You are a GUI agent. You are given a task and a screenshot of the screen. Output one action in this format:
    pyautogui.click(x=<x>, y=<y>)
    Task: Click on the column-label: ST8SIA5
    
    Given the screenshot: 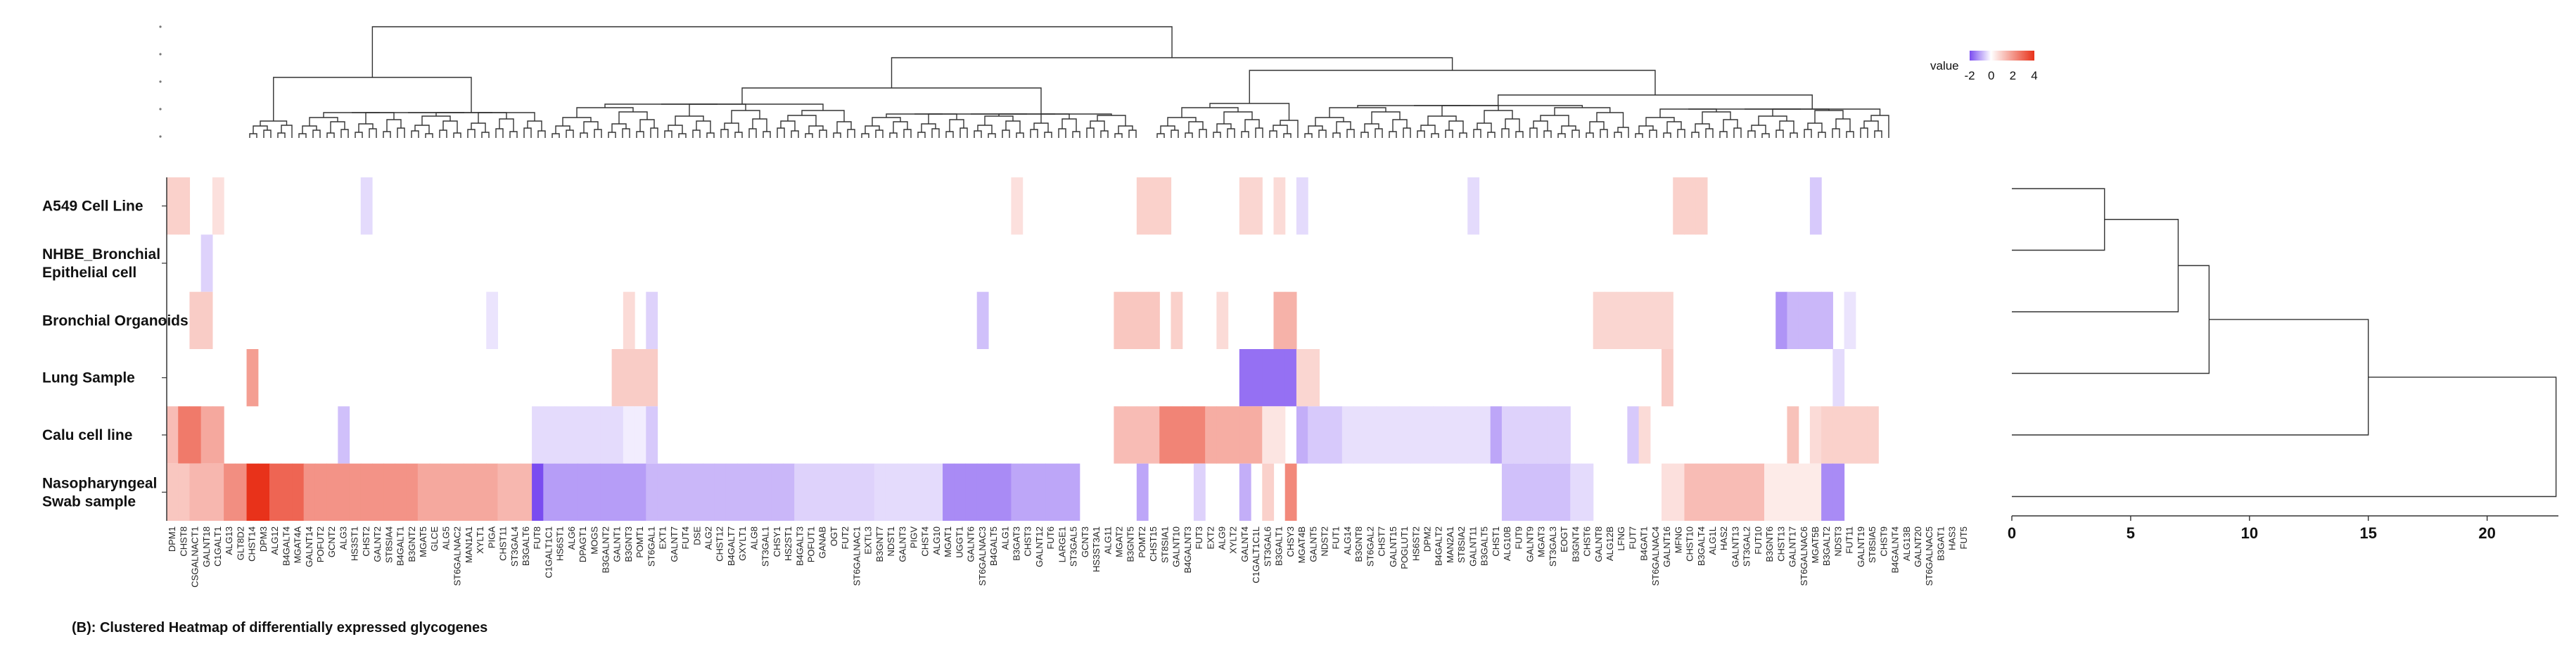 What is the action you would take?
    pyautogui.click(x=1872, y=545)
    